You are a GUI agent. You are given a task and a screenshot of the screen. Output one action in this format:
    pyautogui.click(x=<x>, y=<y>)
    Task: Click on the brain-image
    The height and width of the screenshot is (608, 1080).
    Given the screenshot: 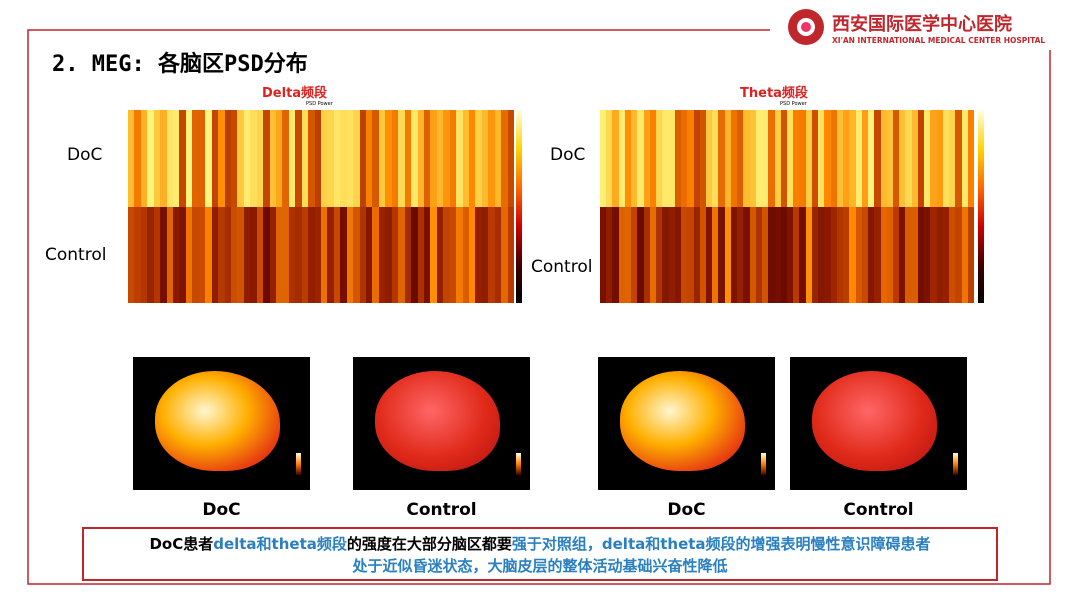 What is the action you would take?
    pyautogui.click(x=221, y=423)
    